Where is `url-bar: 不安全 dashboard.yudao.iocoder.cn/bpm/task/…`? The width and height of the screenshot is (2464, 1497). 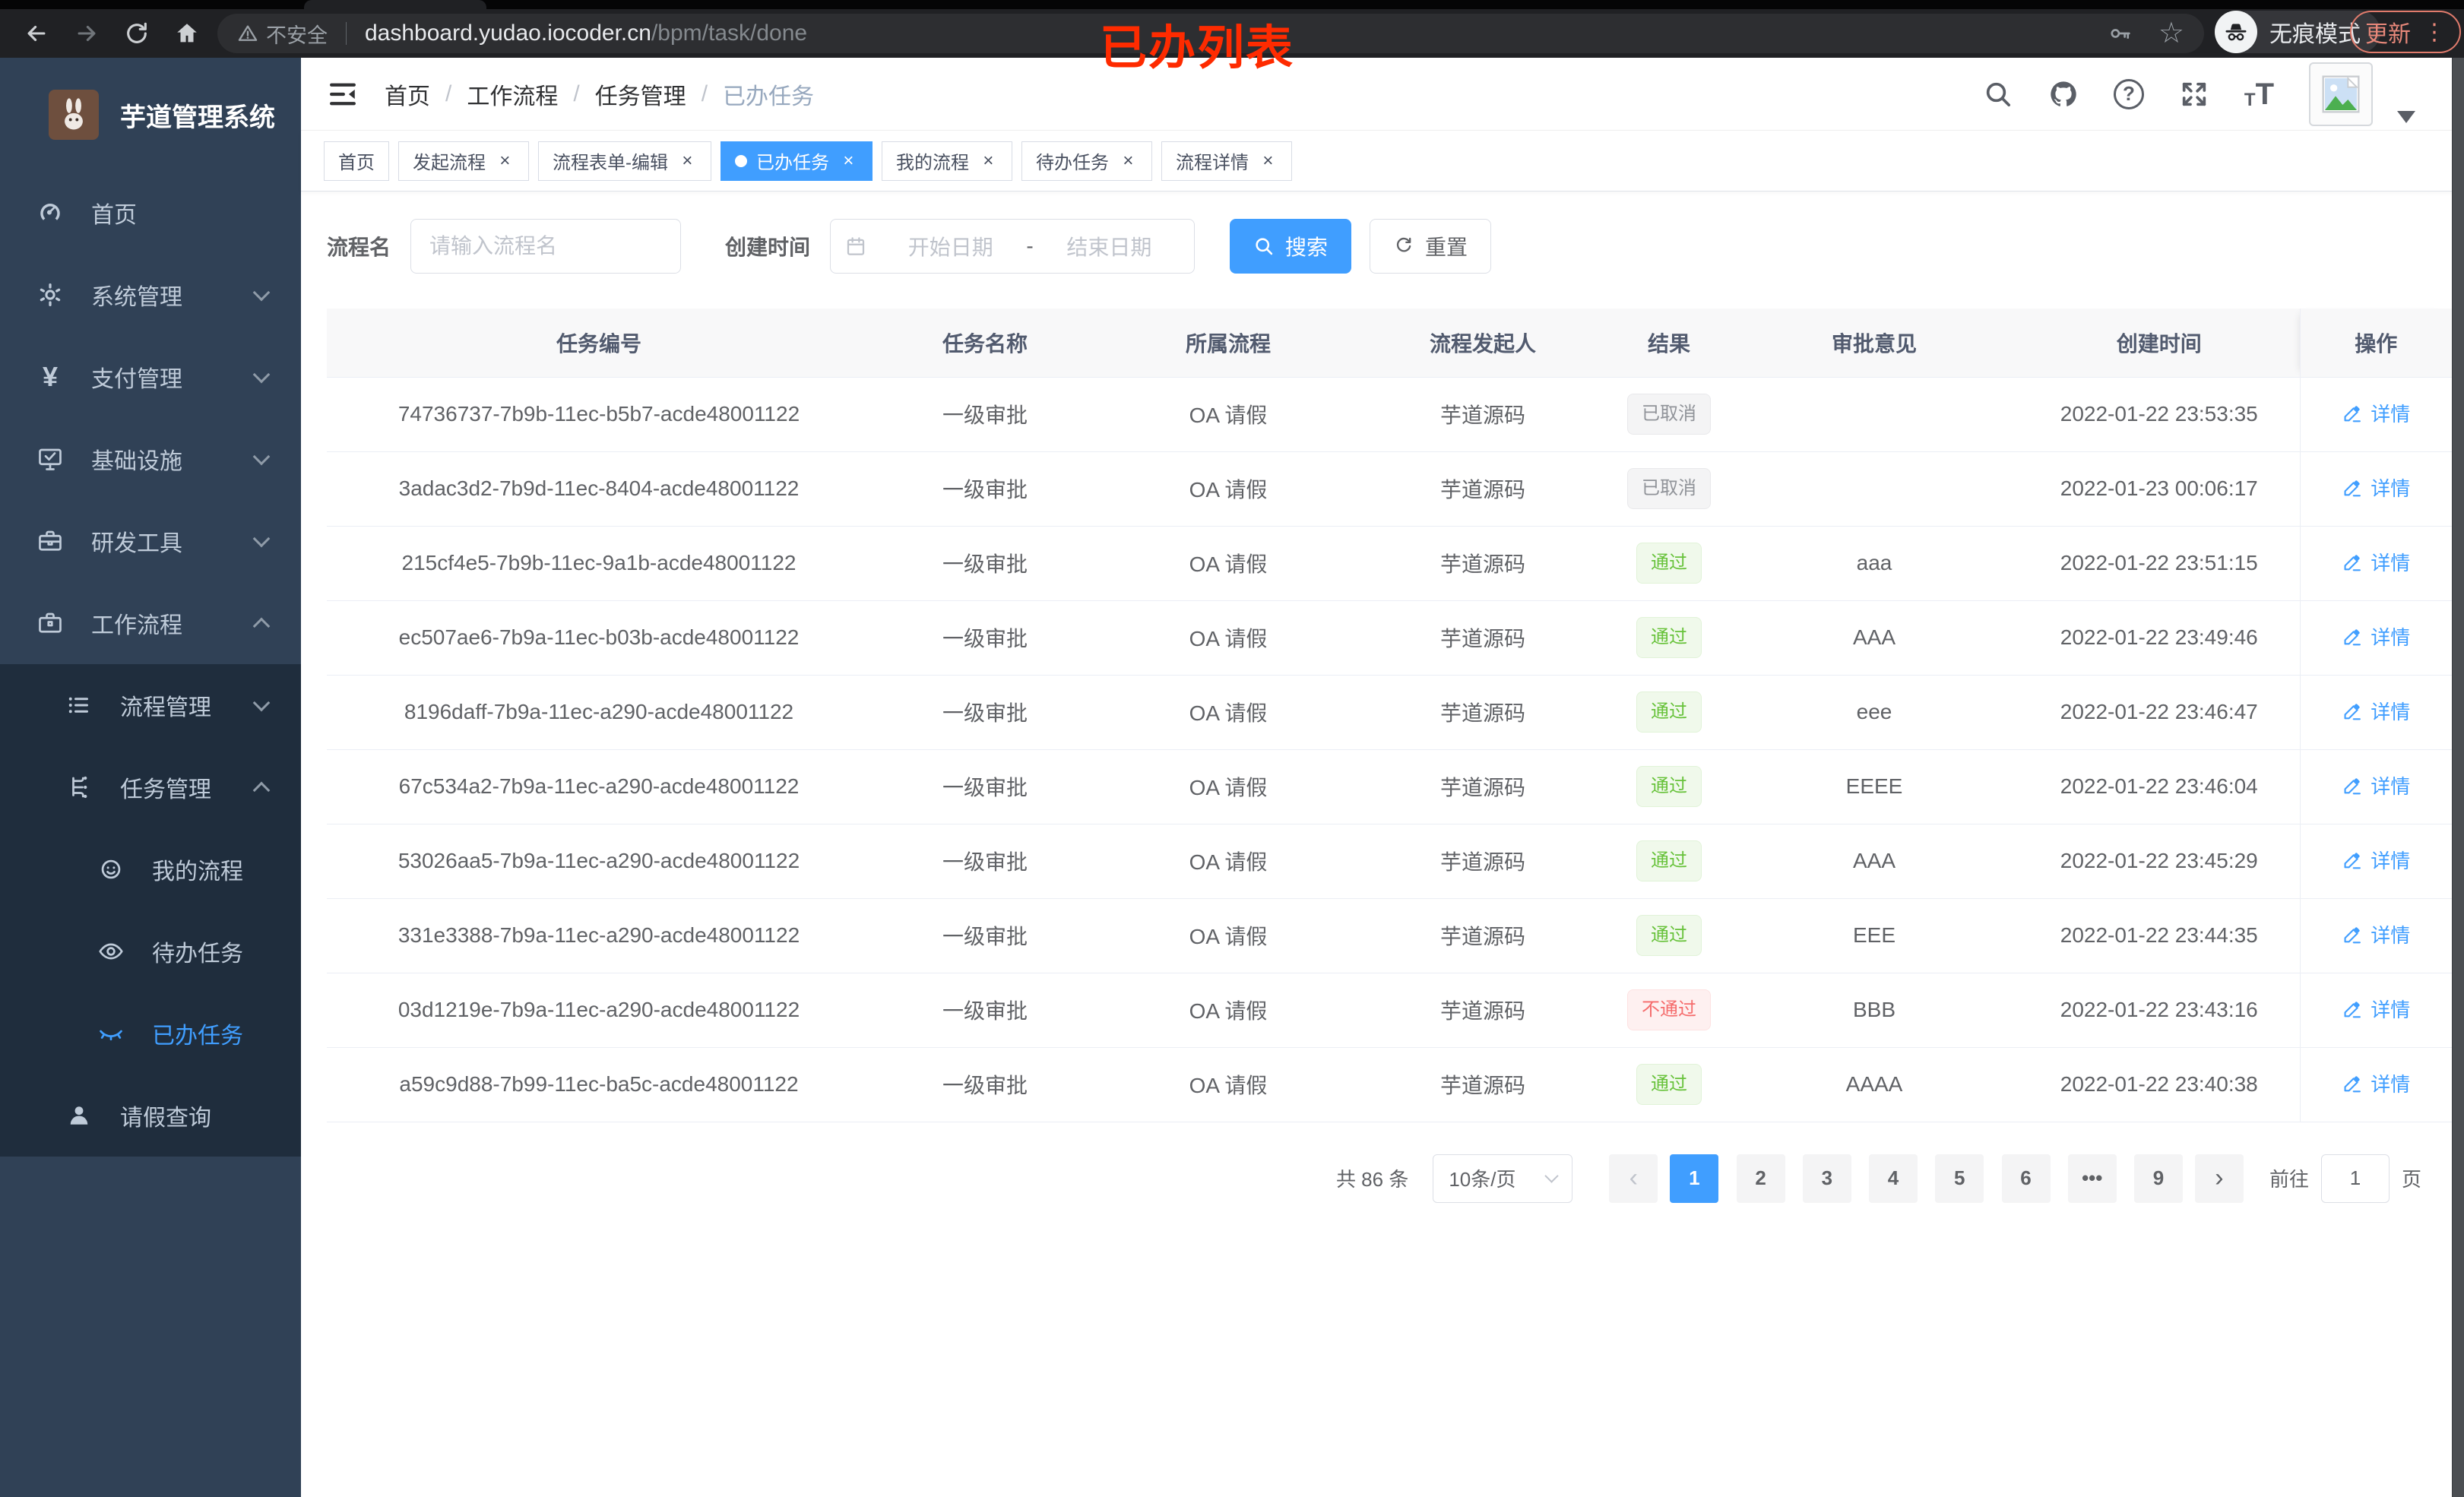
url-bar: 不安全 dashboard.yudao.iocoder.cn/bpm/task/… is located at coordinates (1210, 33).